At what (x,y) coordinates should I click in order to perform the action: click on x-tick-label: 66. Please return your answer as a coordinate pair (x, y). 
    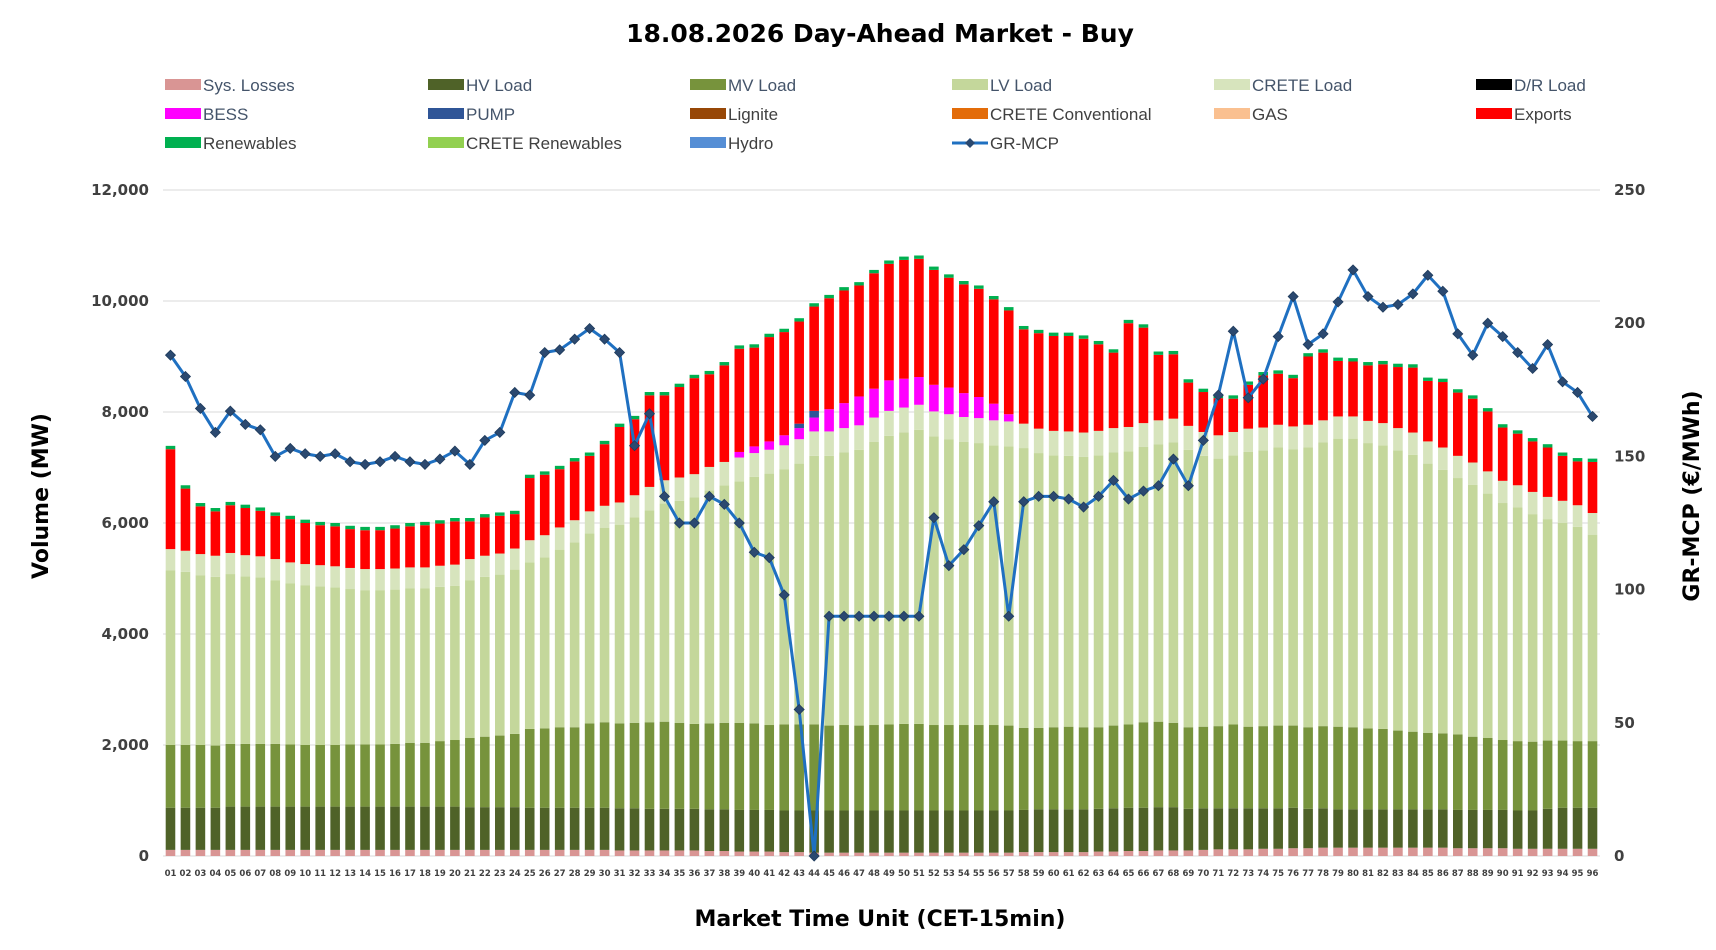
    Looking at the image, I should click on (1144, 874).